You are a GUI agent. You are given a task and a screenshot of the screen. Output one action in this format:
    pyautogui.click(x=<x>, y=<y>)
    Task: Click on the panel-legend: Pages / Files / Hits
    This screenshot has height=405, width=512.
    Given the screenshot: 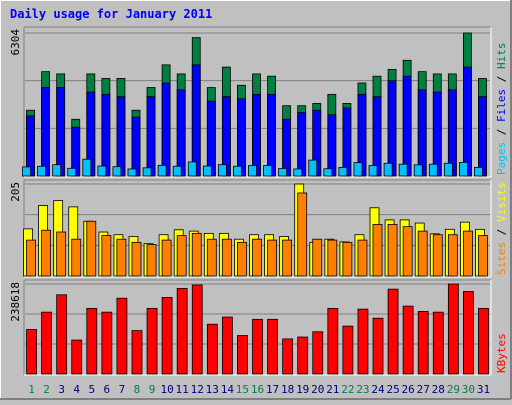 What is the action you would take?
    pyautogui.click(x=501, y=109)
    